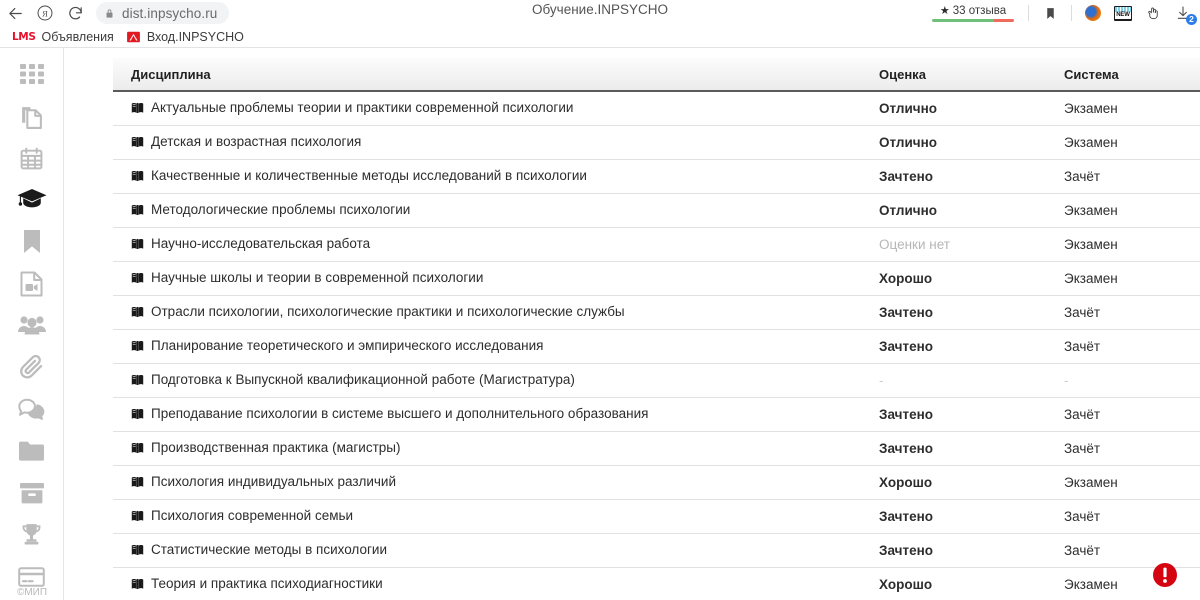 Image resolution: width=1200 pixels, height=600 pixels. I want to click on table-head: Дисциплина Оценка Система, so click(656, 75).